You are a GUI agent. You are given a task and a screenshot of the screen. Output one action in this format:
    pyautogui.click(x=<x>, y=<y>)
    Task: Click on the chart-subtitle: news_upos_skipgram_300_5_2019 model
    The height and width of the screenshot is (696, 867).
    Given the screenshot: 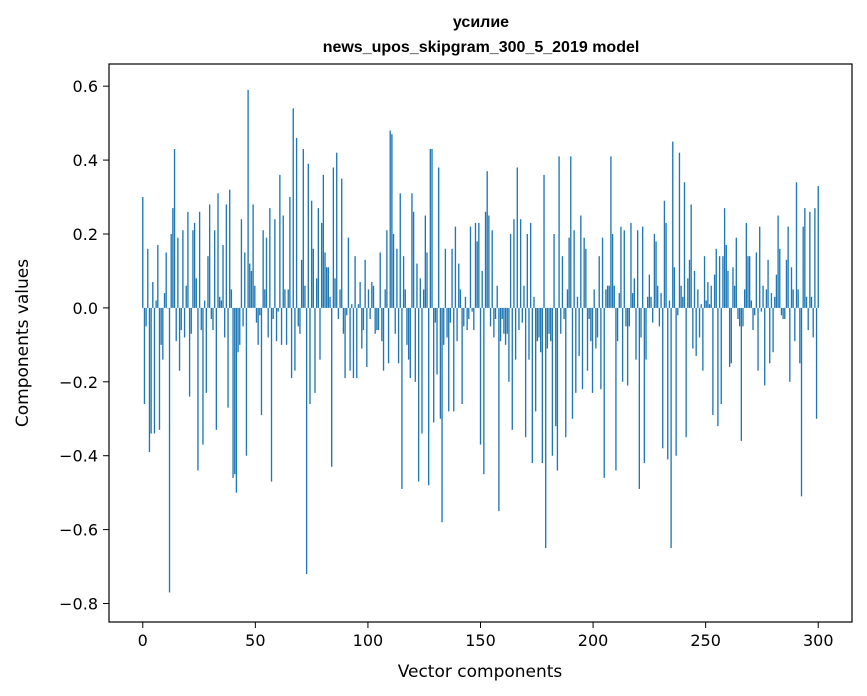 What is the action you would take?
    pyautogui.click(x=481, y=47)
    